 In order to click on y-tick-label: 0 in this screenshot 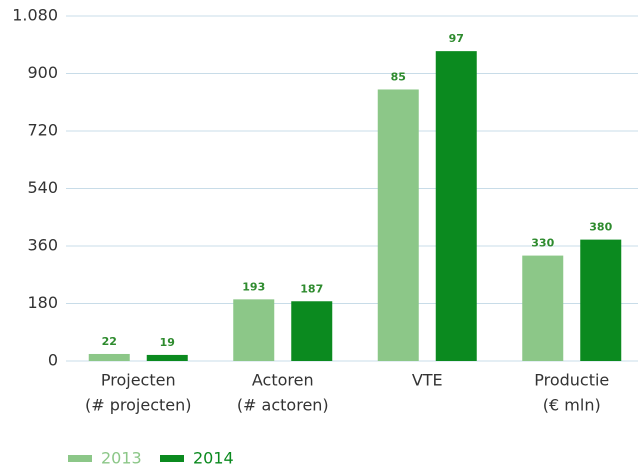, I will do `click(53, 360)`.